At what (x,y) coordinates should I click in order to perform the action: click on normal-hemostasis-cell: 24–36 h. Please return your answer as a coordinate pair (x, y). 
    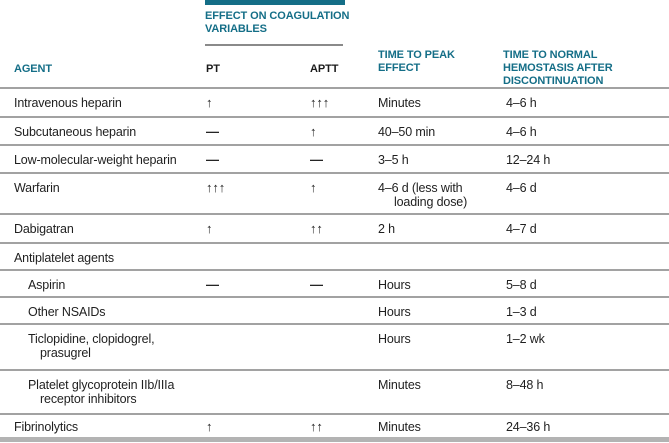
    Looking at the image, I should click on (528, 427).